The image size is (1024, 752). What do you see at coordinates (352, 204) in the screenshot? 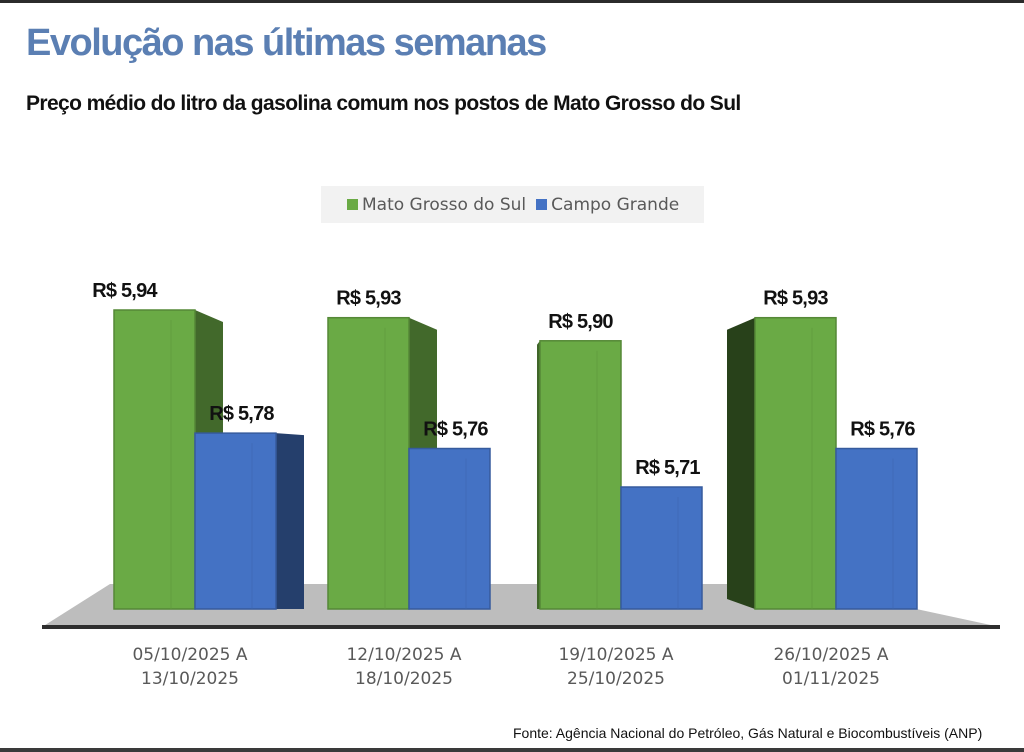
I see `legend-swatch-ms` at bounding box center [352, 204].